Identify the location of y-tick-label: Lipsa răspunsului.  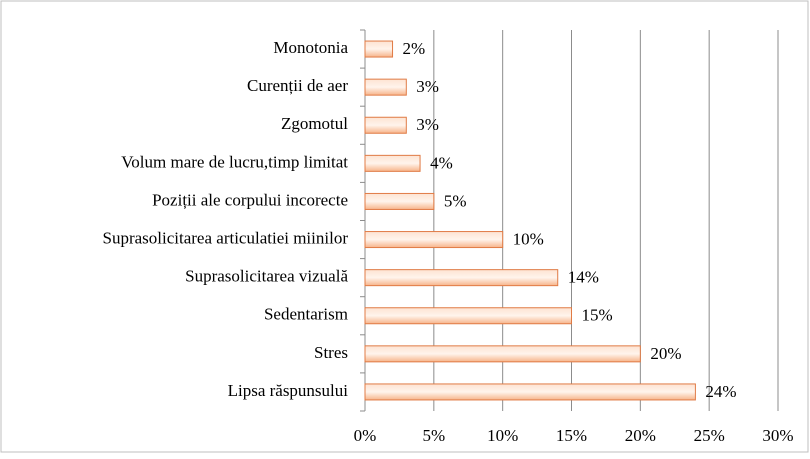
(288, 390).